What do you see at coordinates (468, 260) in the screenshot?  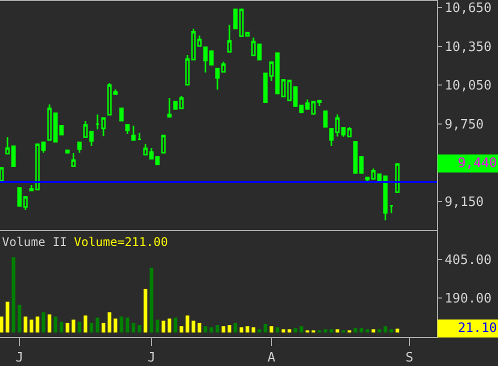 I see `y-tick-label: 405.00` at bounding box center [468, 260].